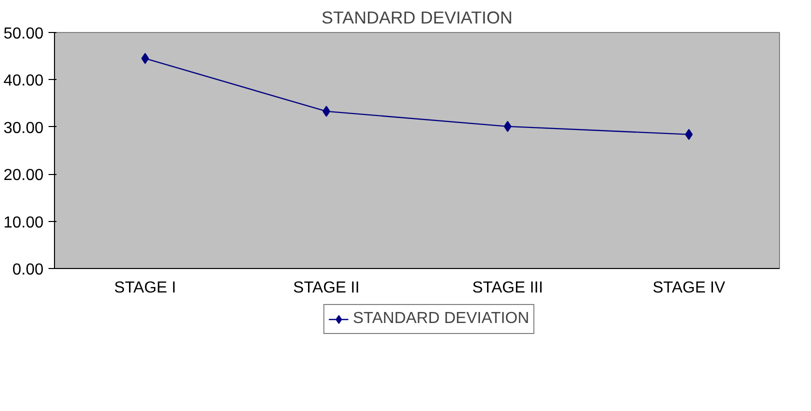  What do you see at coordinates (23, 81) in the screenshot?
I see `y-tick-label: 40.00` at bounding box center [23, 81].